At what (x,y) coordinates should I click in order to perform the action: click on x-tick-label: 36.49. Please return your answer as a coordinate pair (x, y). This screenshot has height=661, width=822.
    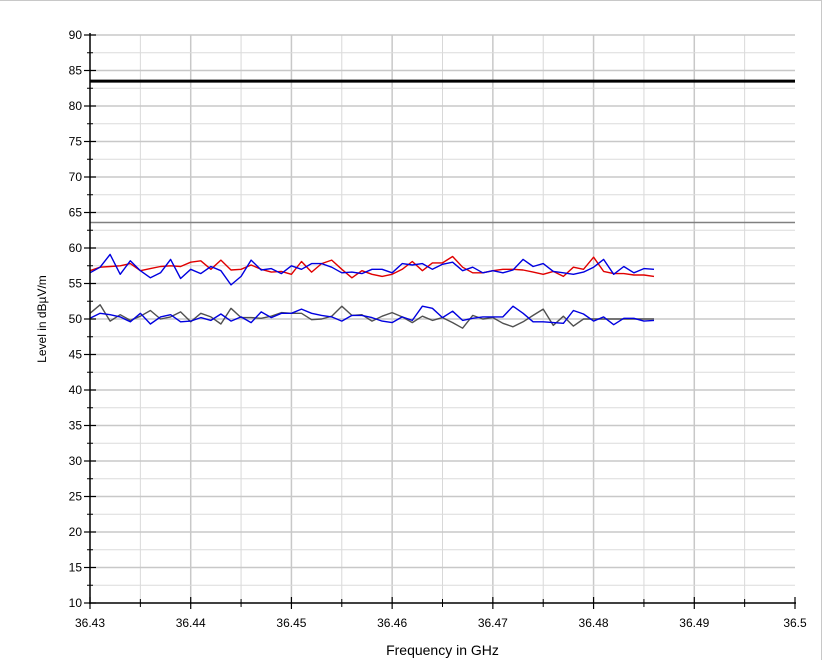
    Looking at the image, I should click on (694, 623).